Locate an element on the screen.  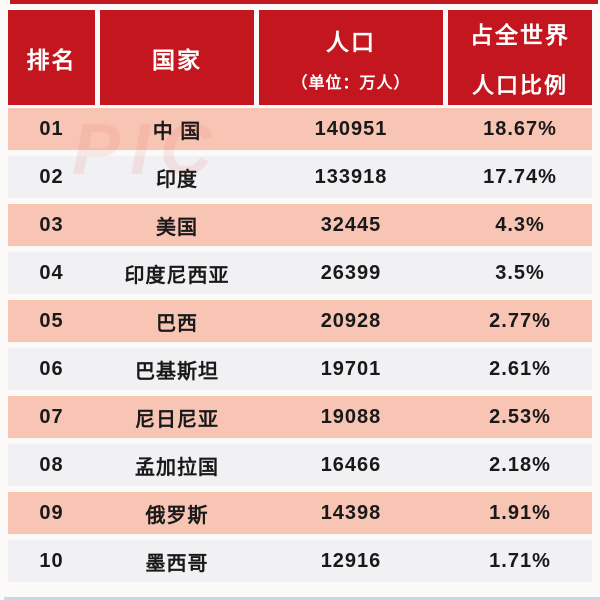
header-cell-rank: 排名 is located at coordinates (51, 57).